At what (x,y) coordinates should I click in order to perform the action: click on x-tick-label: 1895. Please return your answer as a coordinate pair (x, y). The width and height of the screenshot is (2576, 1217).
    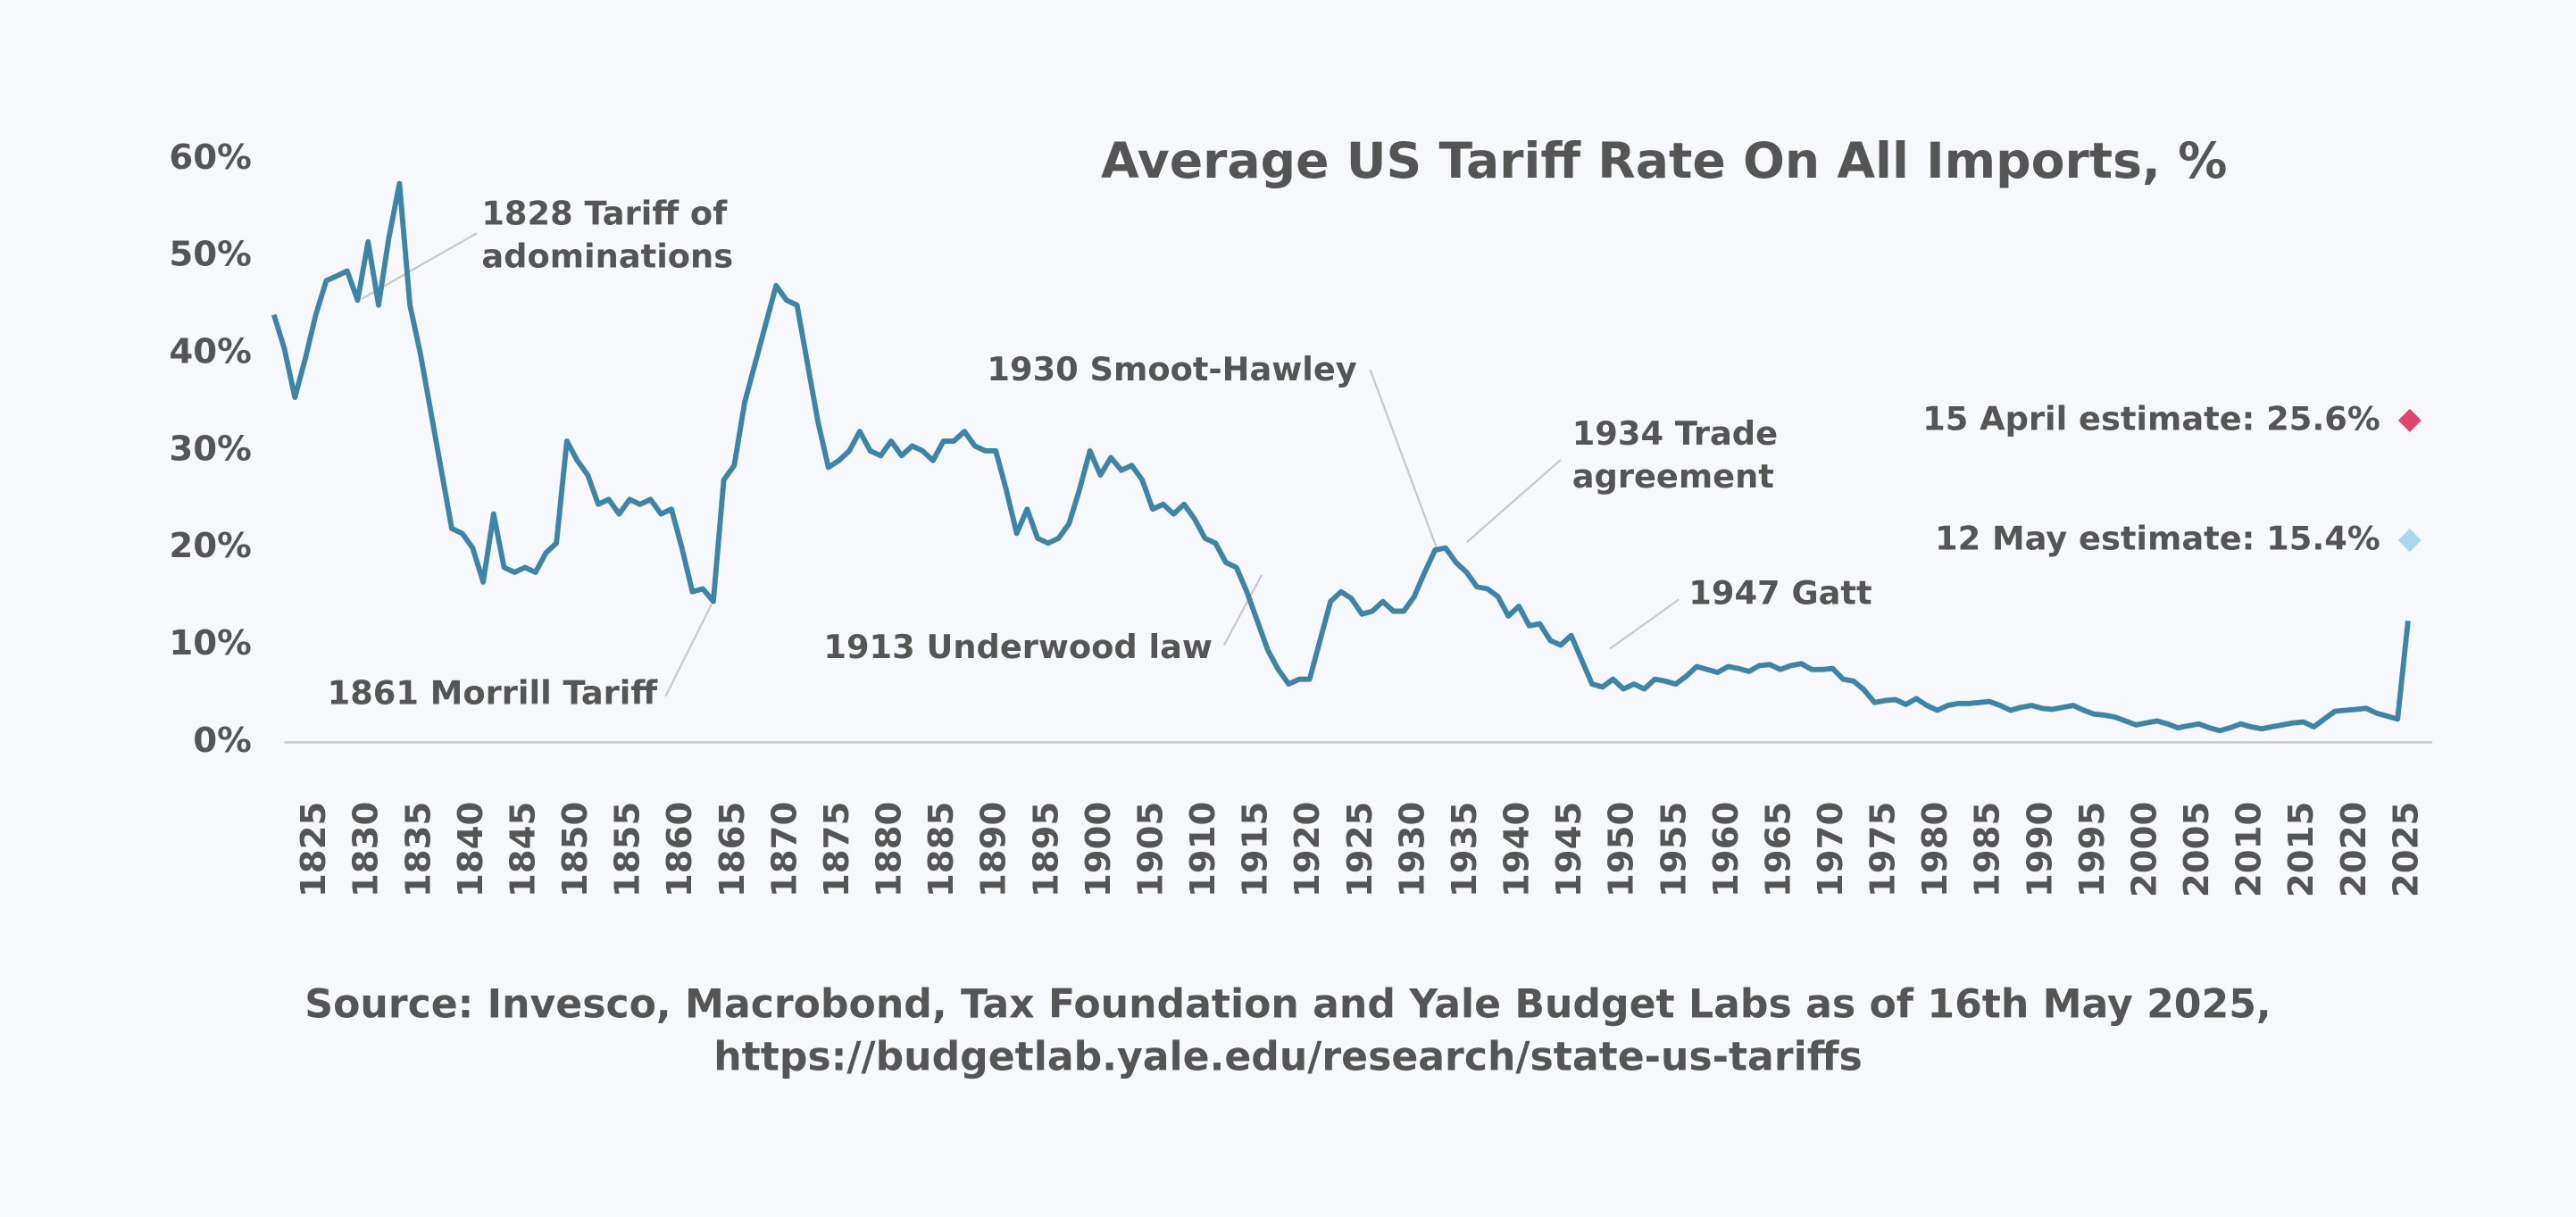
    Looking at the image, I should click on (1046, 849).